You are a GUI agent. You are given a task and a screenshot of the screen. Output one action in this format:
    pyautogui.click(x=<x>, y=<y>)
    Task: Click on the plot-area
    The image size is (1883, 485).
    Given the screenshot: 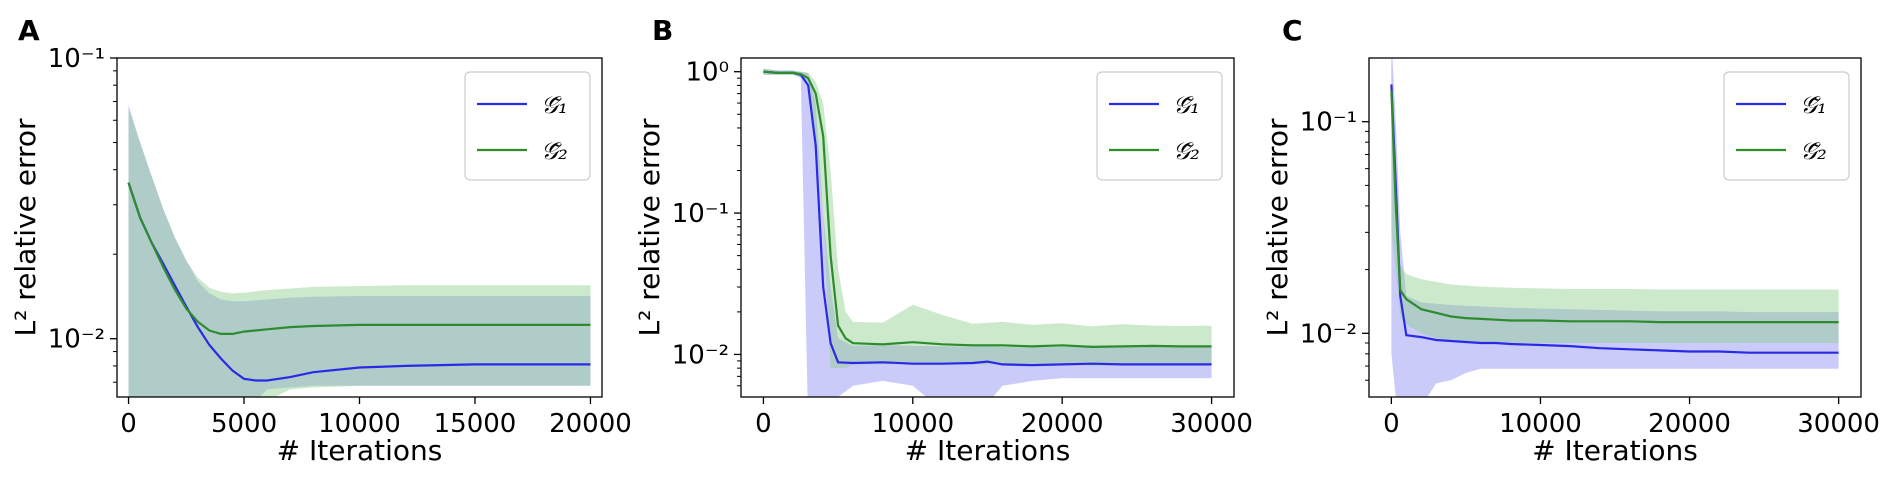 What is the action you would take?
    pyautogui.click(x=359, y=251)
    